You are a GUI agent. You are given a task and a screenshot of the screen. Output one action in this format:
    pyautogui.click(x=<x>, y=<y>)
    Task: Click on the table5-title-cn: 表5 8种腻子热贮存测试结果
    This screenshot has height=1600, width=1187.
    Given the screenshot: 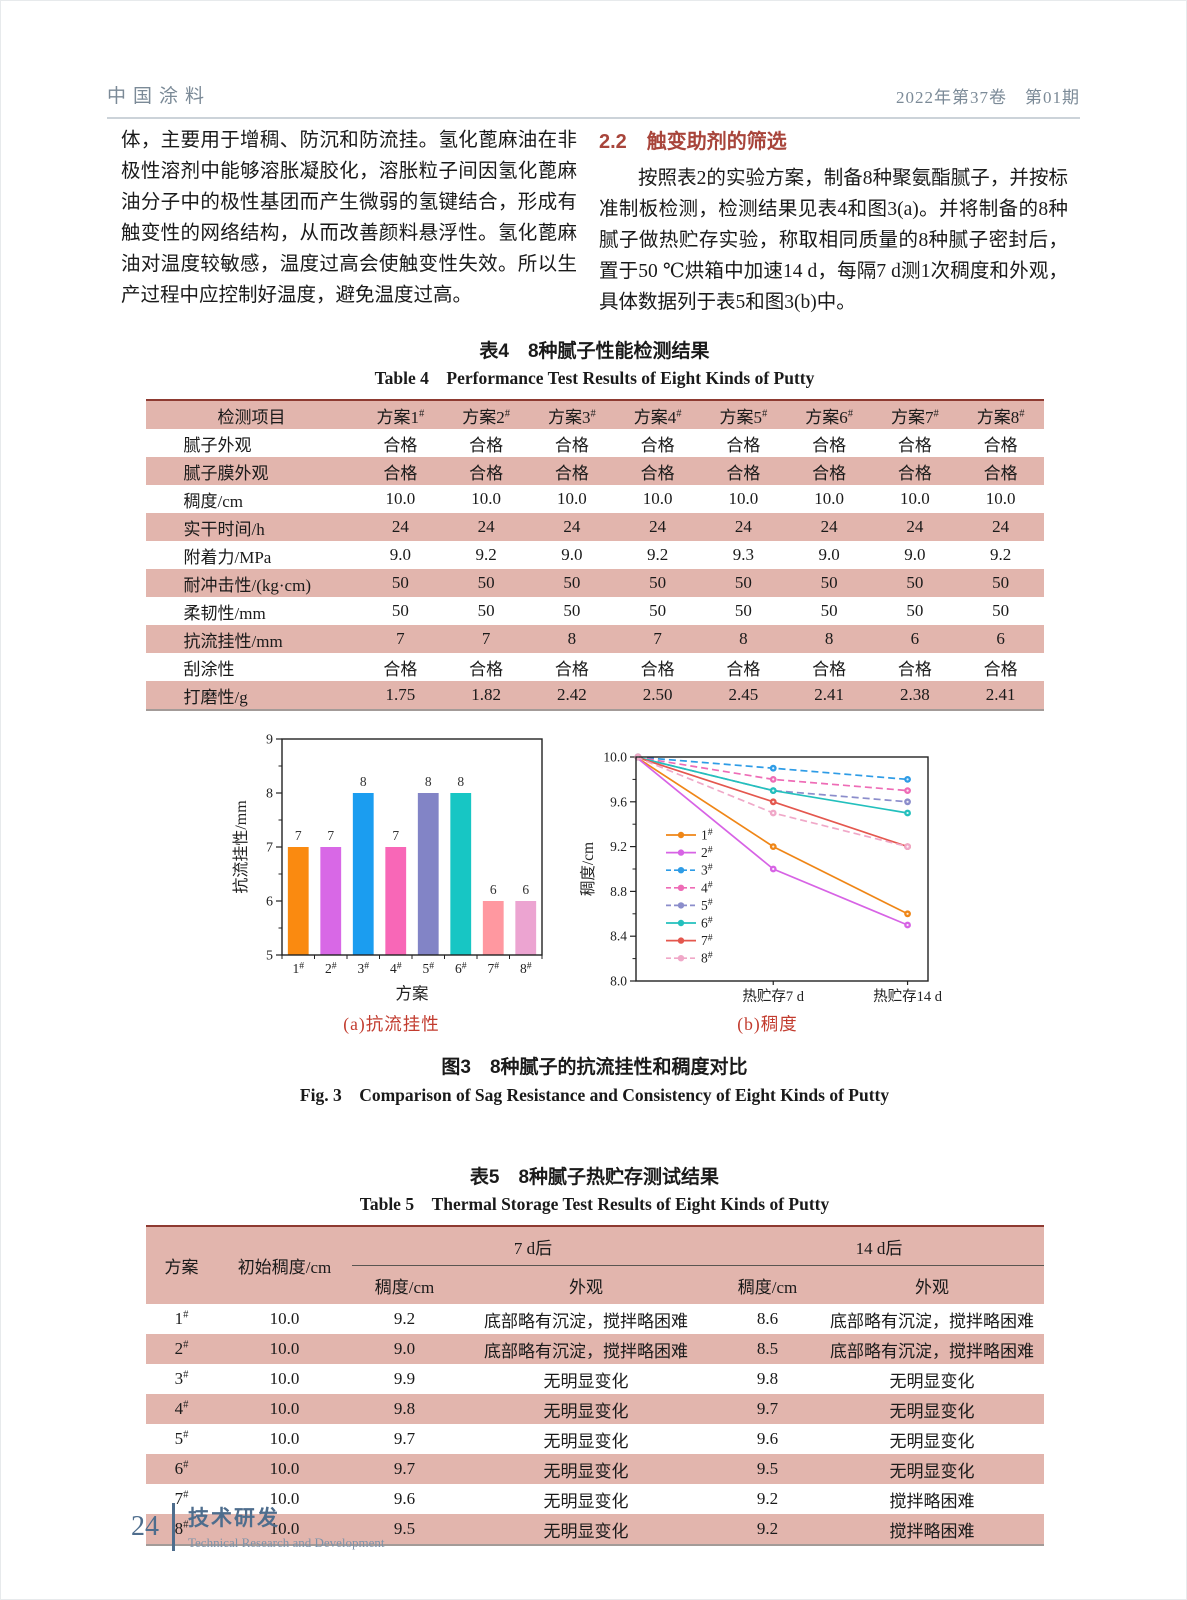 What is the action you would take?
    pyautogui.click(x=594, y=1177)
    